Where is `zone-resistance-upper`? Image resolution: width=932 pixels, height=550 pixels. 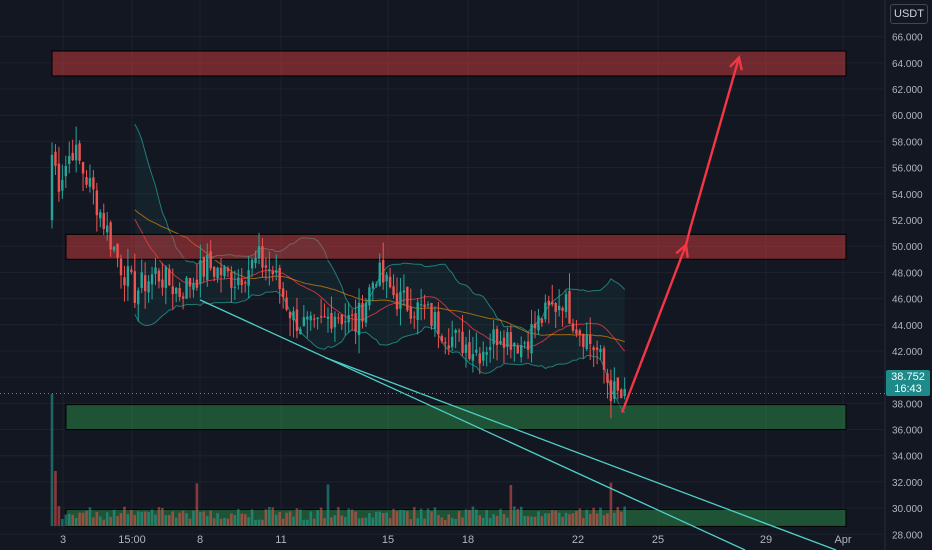
zone-resistance-upper is located at coordinates (449, 63).